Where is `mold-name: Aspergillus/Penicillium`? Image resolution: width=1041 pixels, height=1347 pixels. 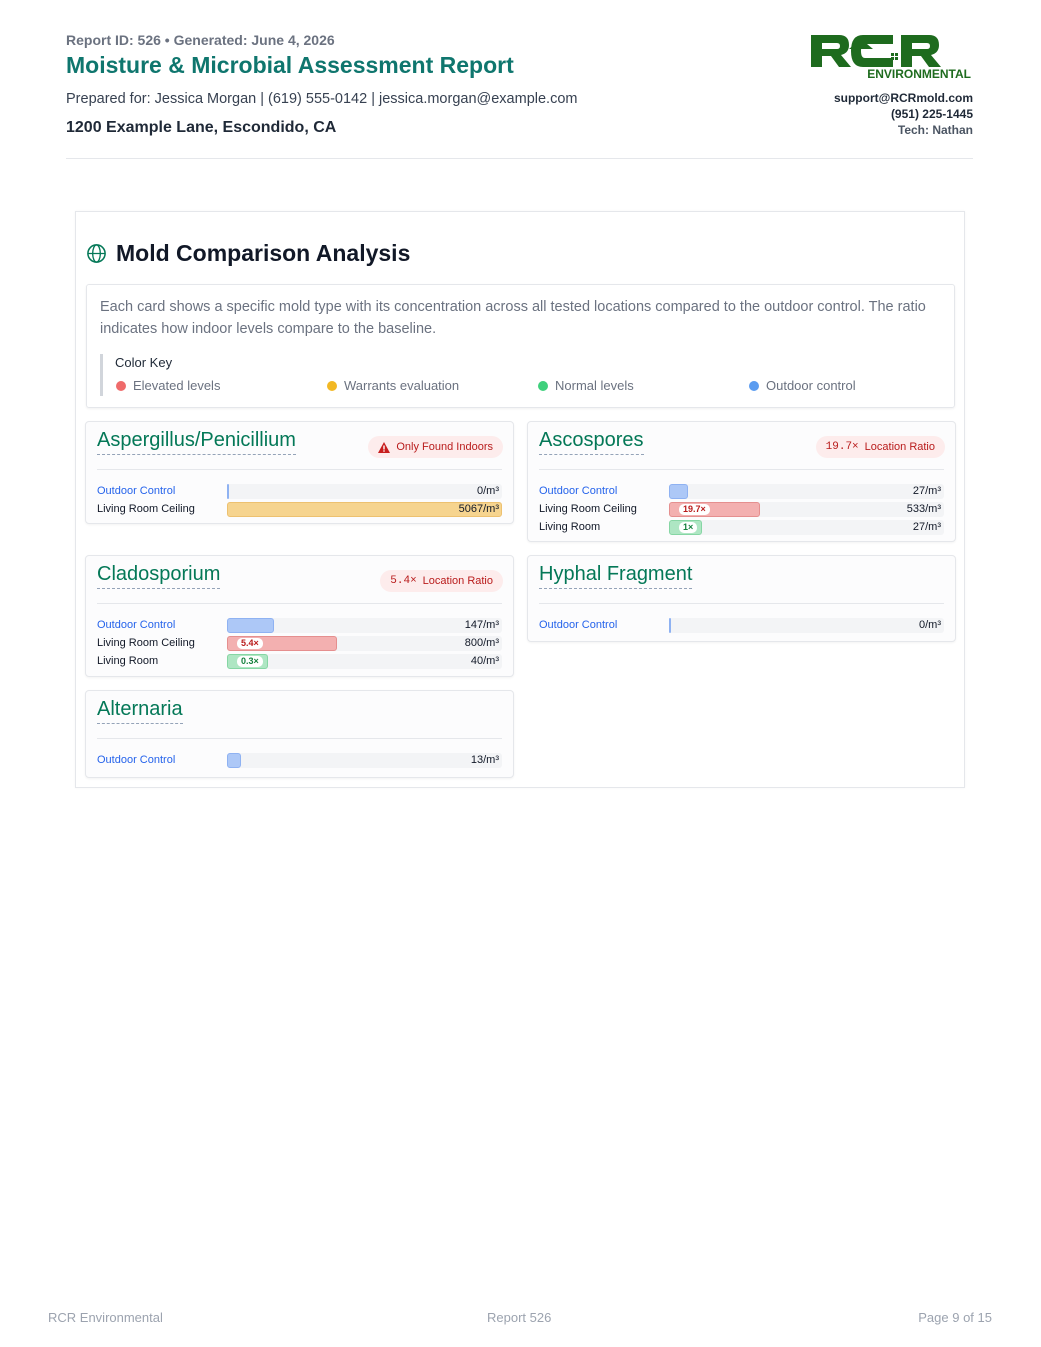 mold-name: Aspergillus/Penicillium is located at coordinates (196, 442).